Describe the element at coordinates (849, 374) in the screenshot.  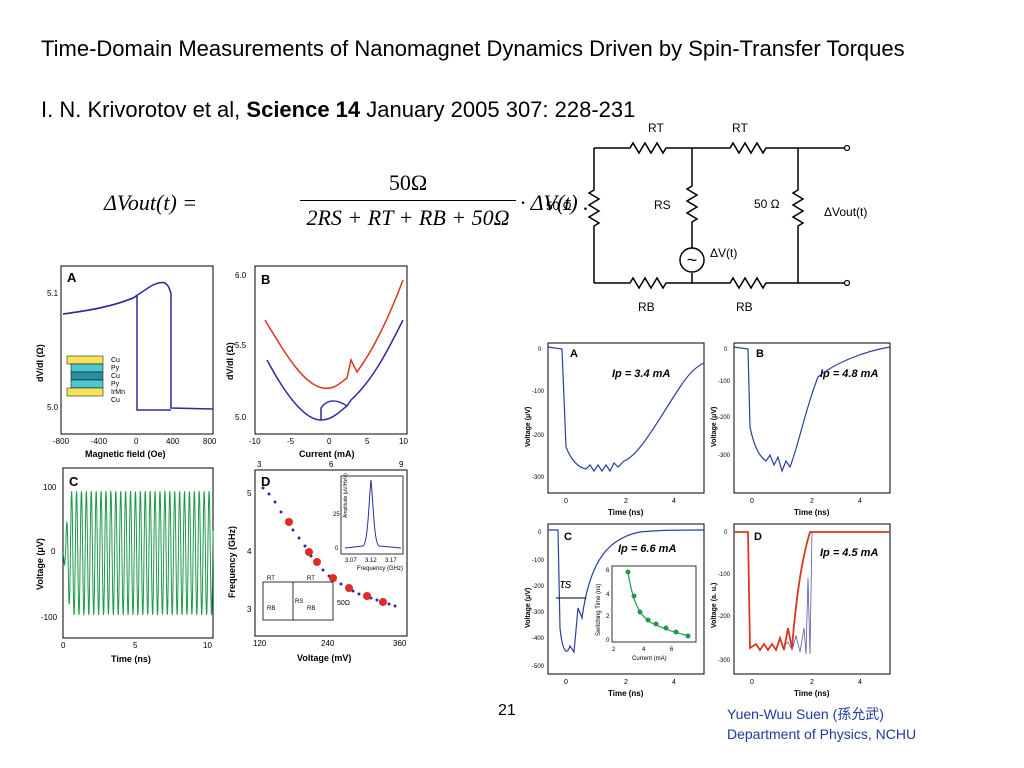
I see `trace-b-current: Ip = 4.8 mA` at that location.